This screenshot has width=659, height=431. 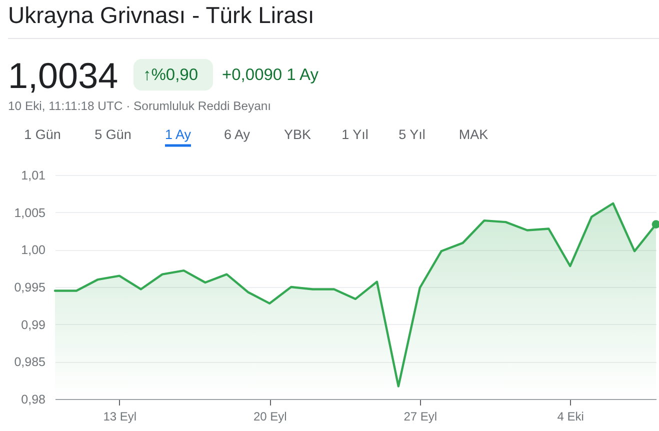 I want to click on text: 6 Ay, so click(x=237, y=134).